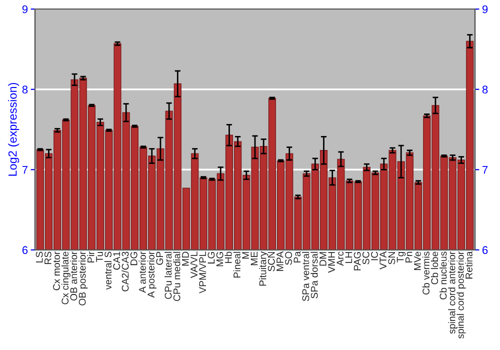  Describe the element at coordinates (409, 257) in the screenshot. I see `x-tick-label: Pn` at that location.